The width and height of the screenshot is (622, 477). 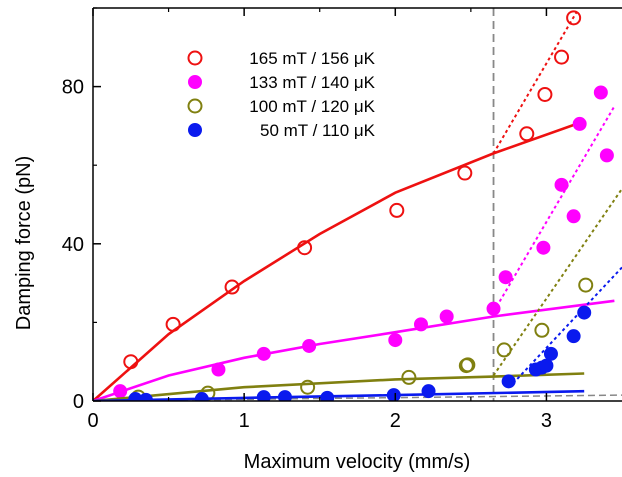 What do you see at coordinates (73, 245) in the screenshot?
I see `y-tick-label: 40` at bounding box center [73, 245].